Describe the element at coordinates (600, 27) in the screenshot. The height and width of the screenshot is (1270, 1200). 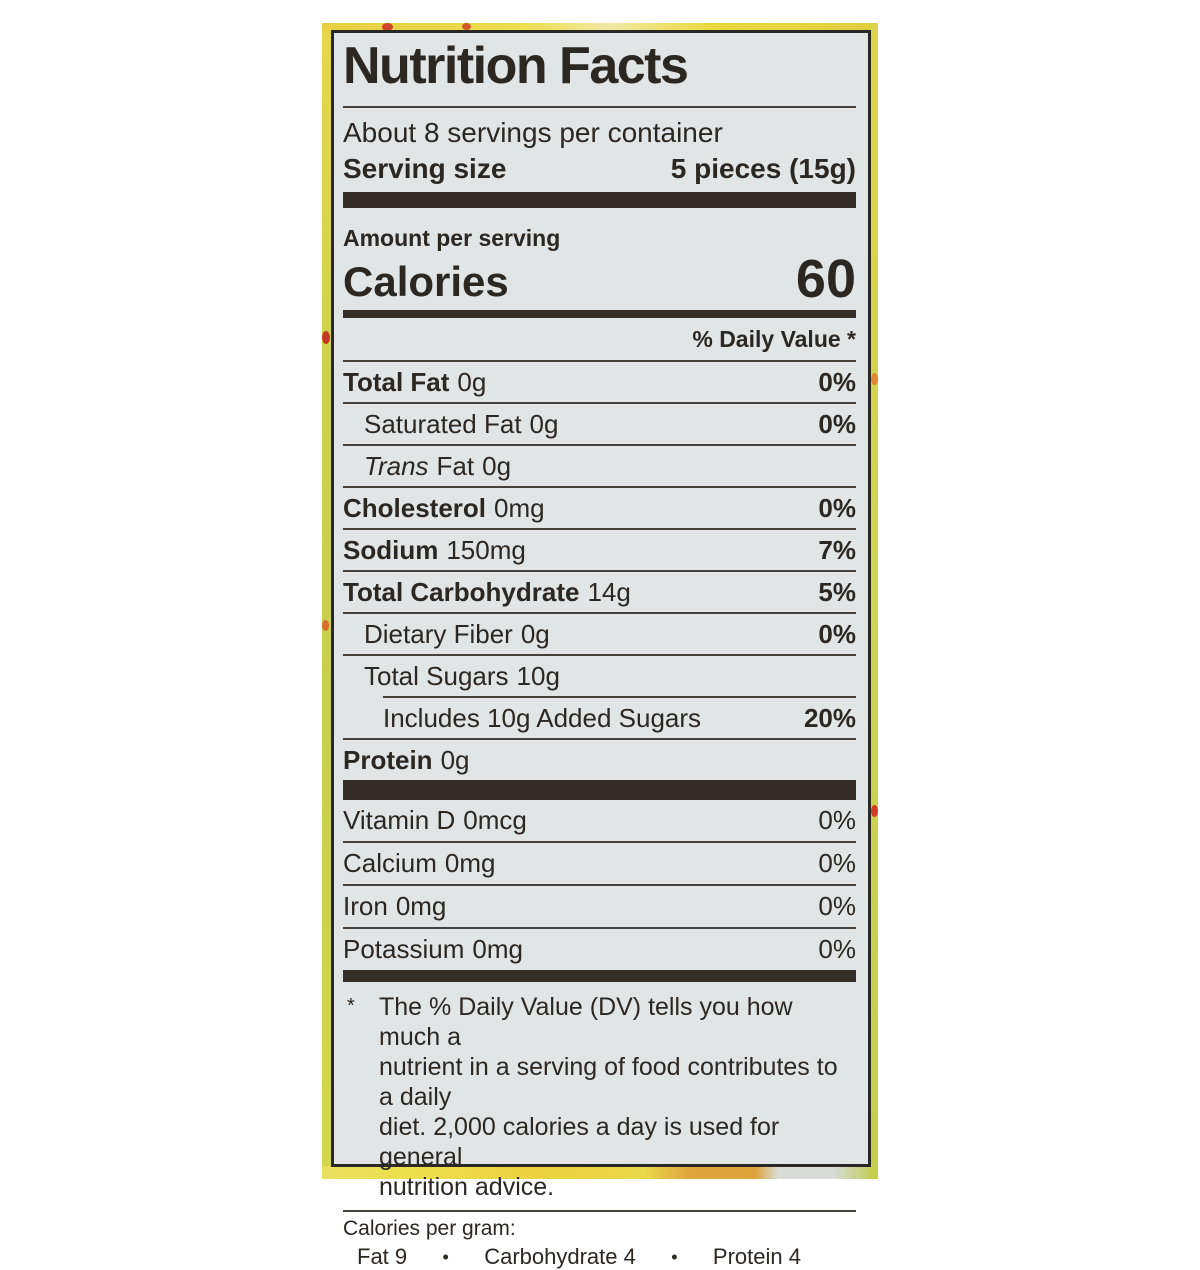
I see `package-edge-top` at that location.